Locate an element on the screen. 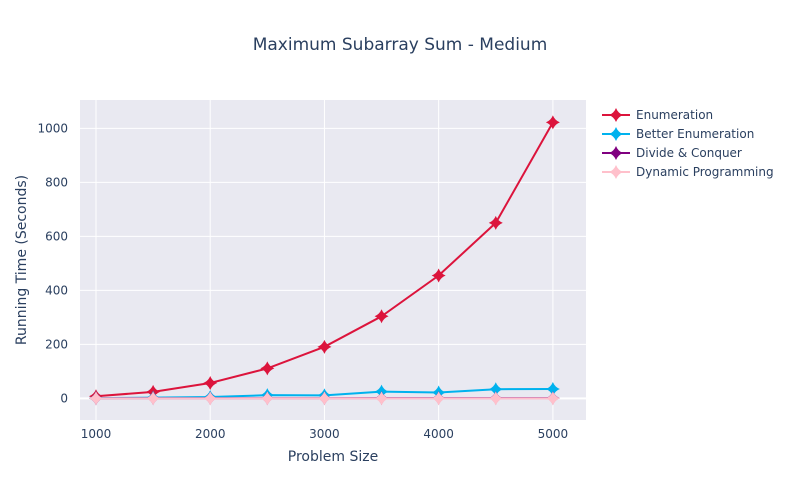  y-axis-label: Running Time (Seconds) is located at coordinates (22, 260).